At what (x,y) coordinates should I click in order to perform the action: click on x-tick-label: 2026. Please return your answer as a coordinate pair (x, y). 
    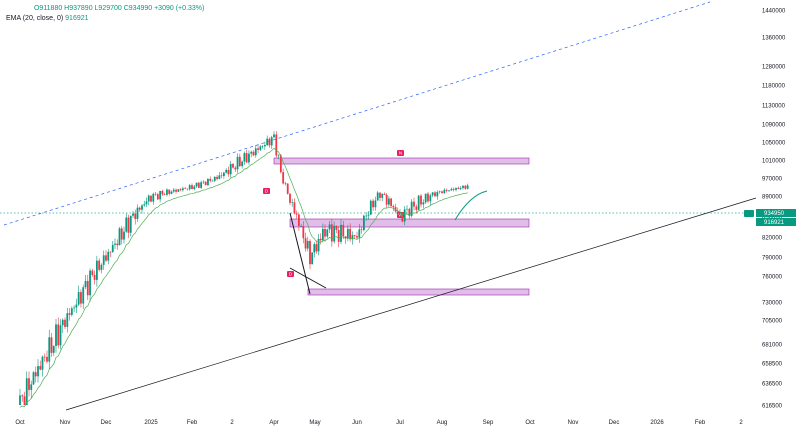
    Looking at the image, I should click on (657, 423).